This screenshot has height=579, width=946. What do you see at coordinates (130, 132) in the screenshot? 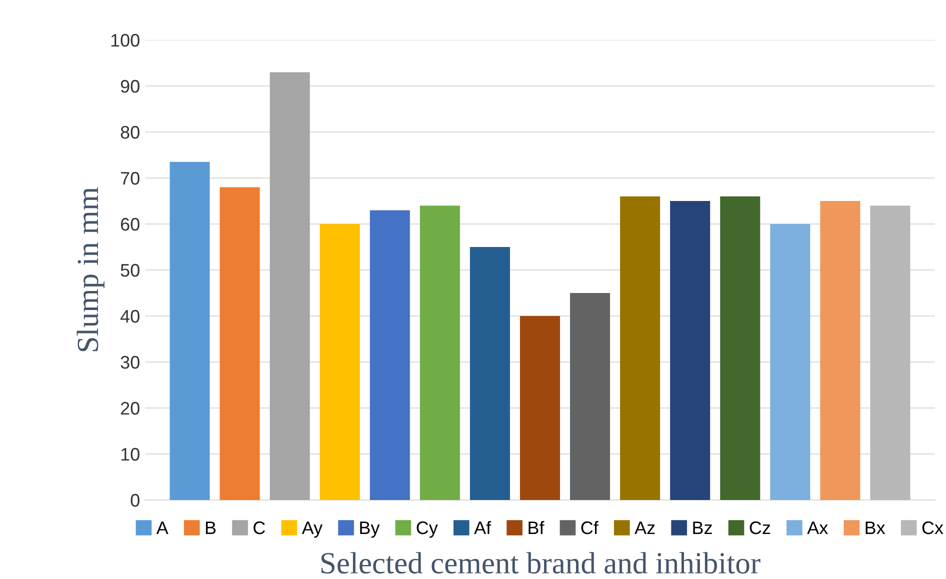
I see `y-tick-label: 80` at bounding box center [130, 132].